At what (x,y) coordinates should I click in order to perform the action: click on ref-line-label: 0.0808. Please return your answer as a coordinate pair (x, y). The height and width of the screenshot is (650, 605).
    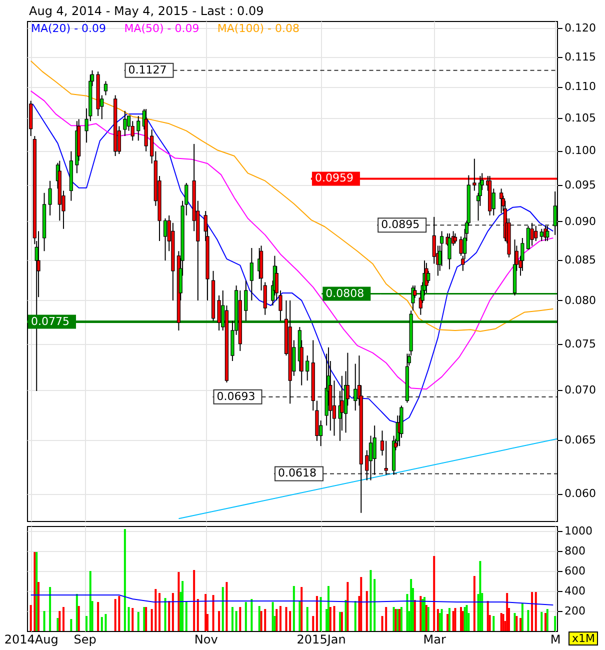
    Looking at the image, I should click on (345, 293).